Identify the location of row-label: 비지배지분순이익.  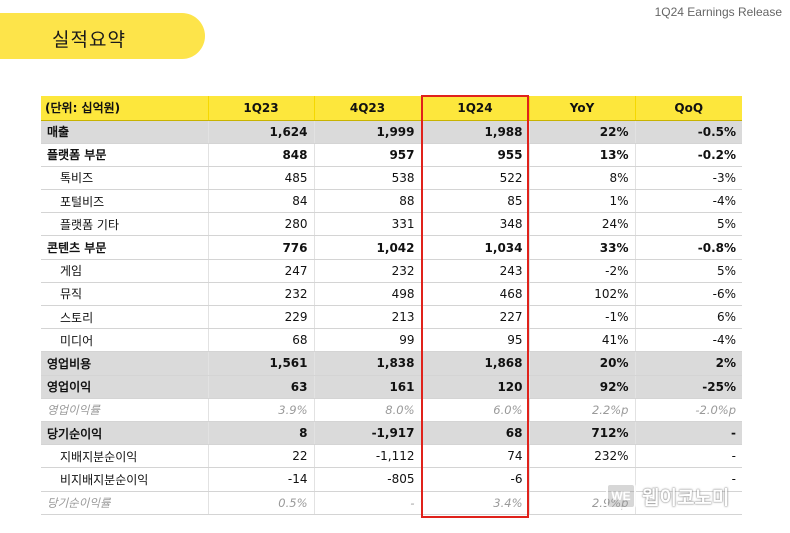
(125, 479).